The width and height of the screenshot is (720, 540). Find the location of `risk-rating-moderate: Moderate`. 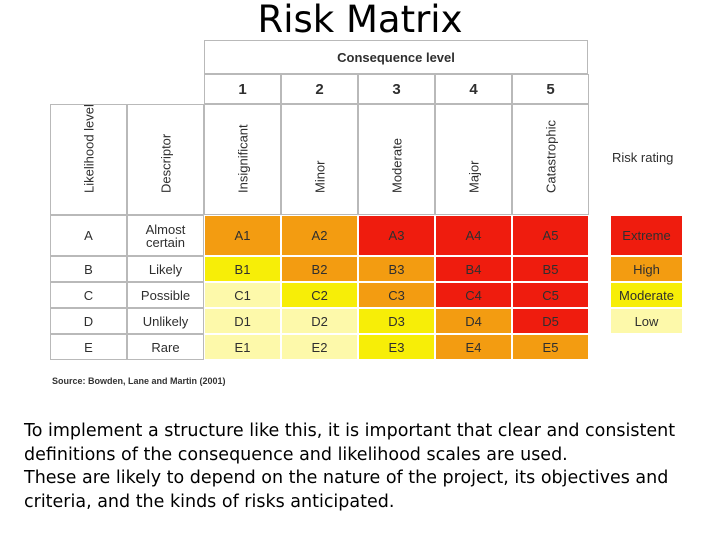

risk-rating-moderate: Moderate is located at coordinates (646, 295).